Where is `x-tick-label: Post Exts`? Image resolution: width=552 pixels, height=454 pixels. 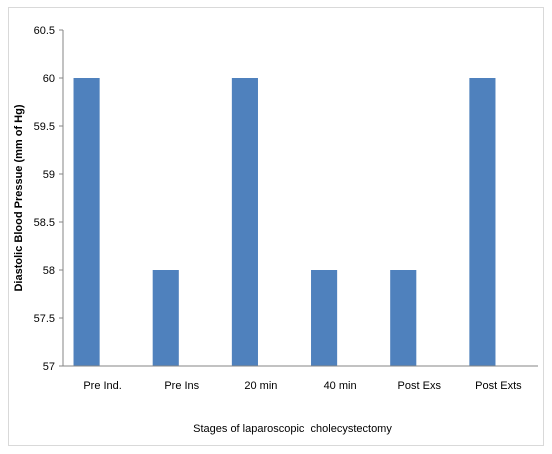 x-tick-label: Post Exts is located at coordinates (498, 386).